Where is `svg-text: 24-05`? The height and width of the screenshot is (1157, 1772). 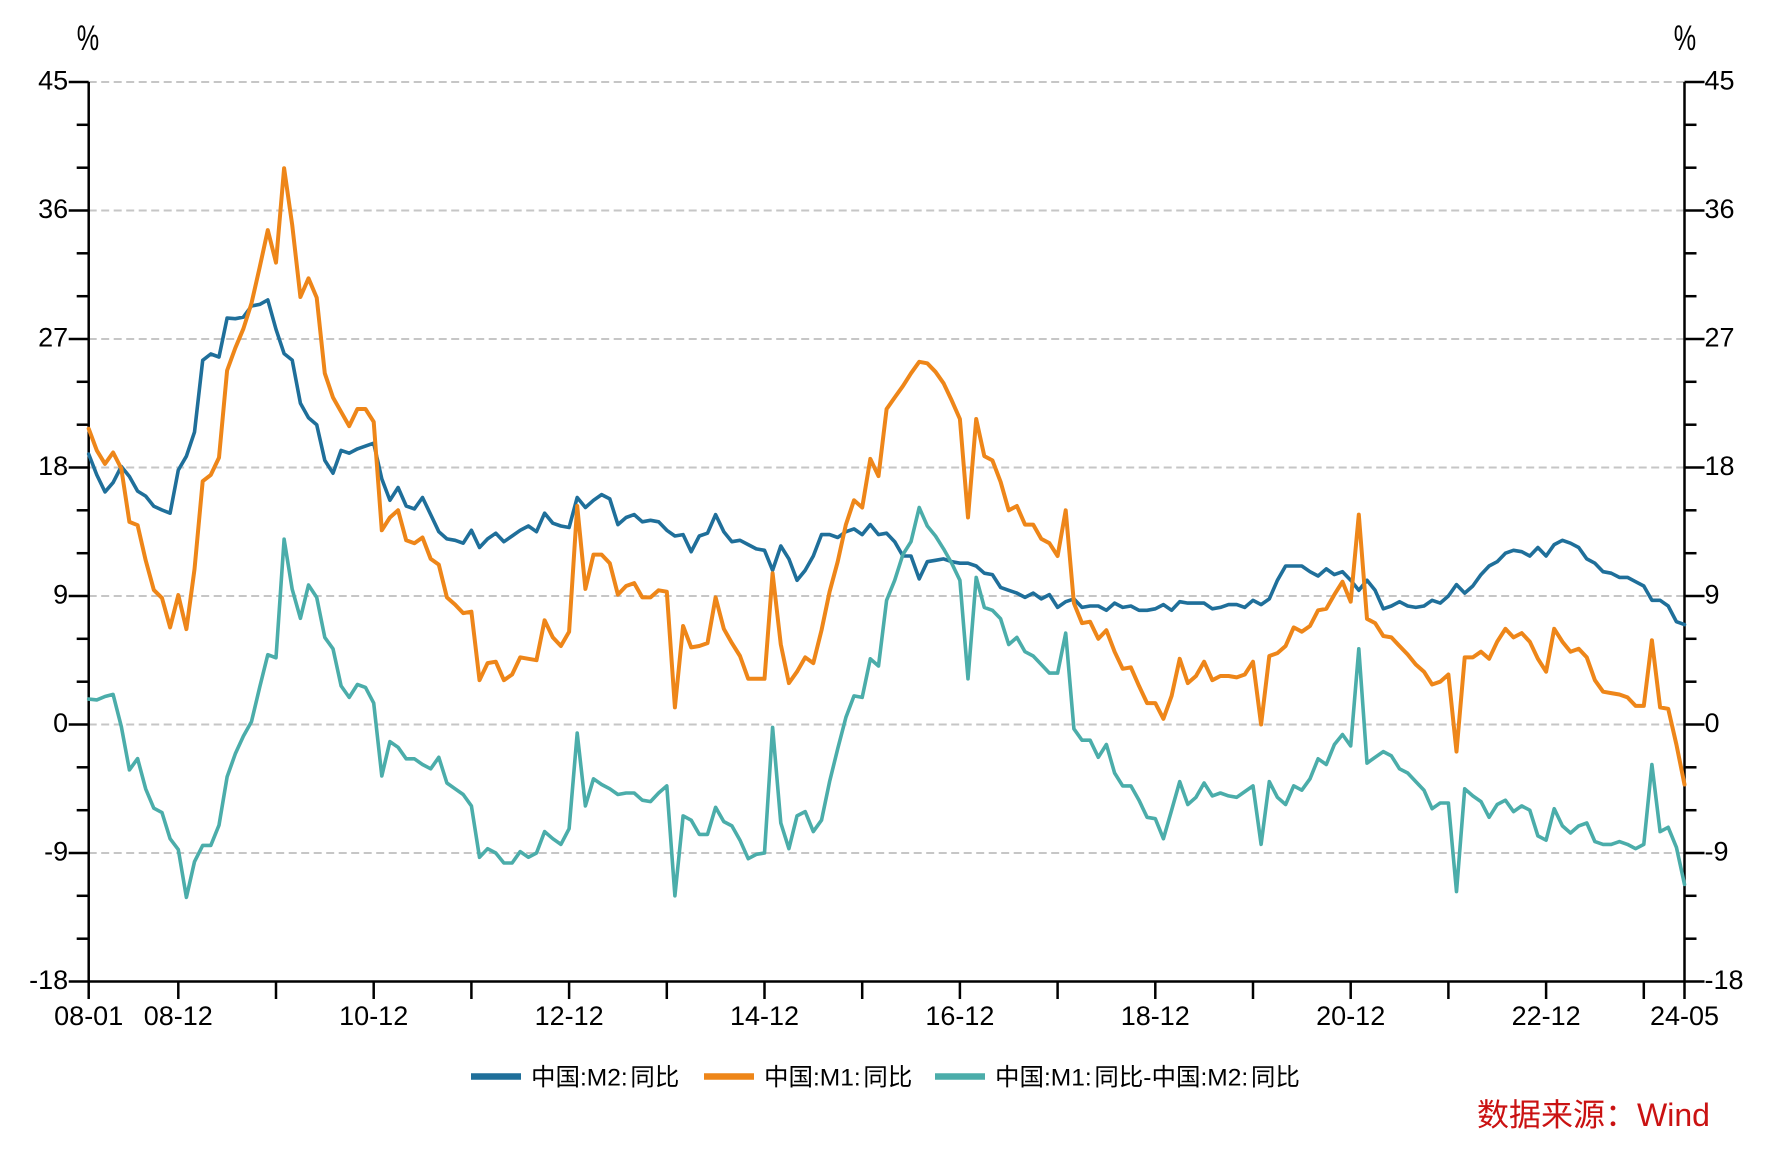 svg-text: 24-05 is located at coordinates (1684, 1016).